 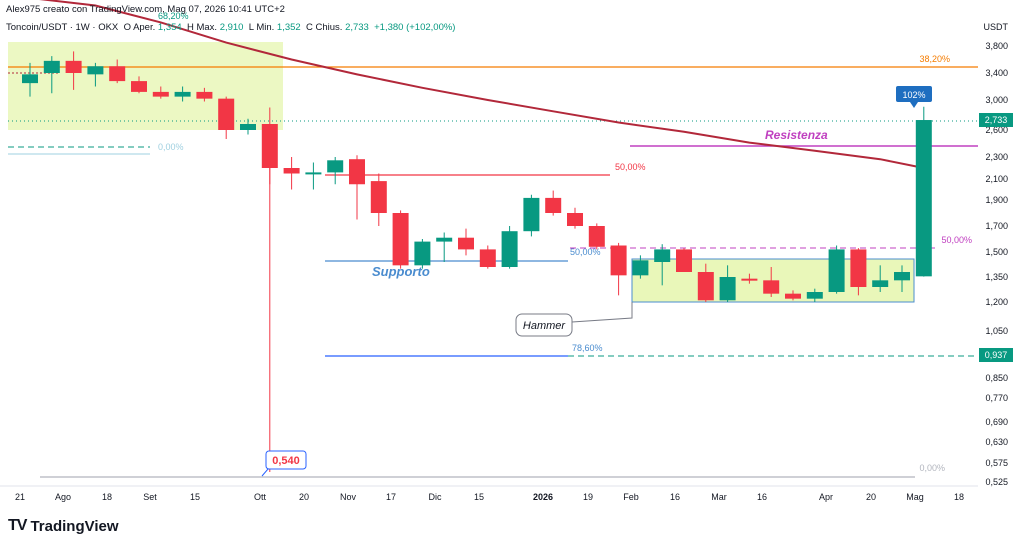 I want to click on level-price-label: 0,937, so click(x=996, y=355).